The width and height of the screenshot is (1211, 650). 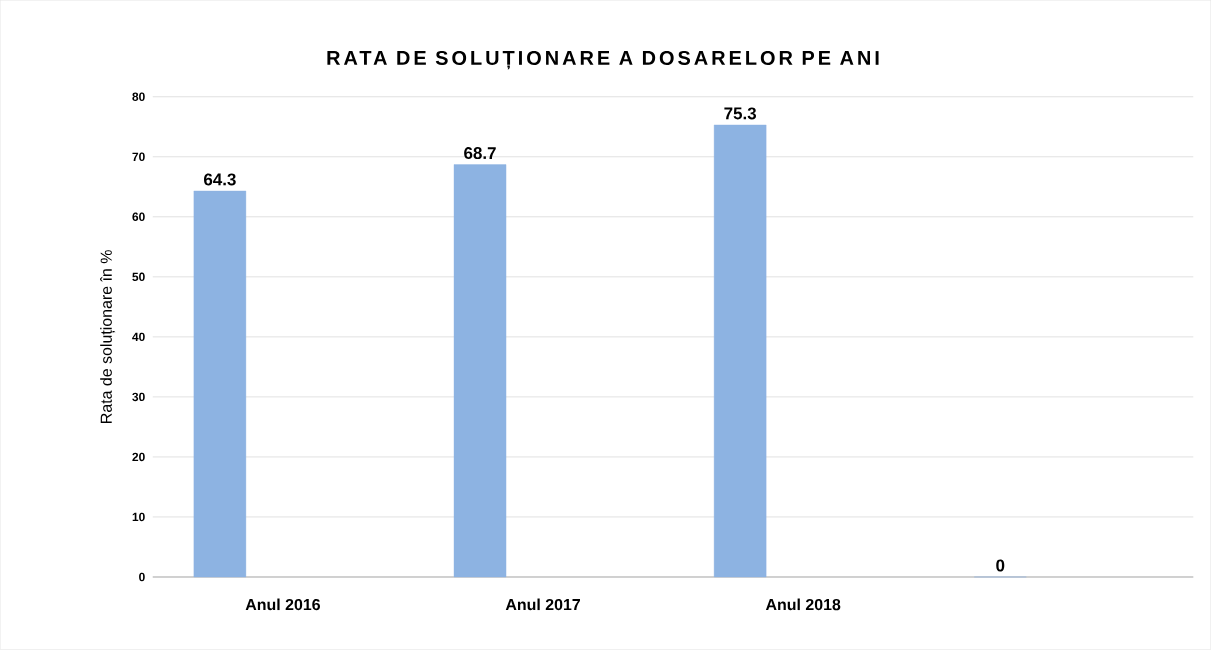 What do you see at coordinates (138, 337) in the screenshot?
I see `y-tick-label: 40` at bounding box center [138, 337].